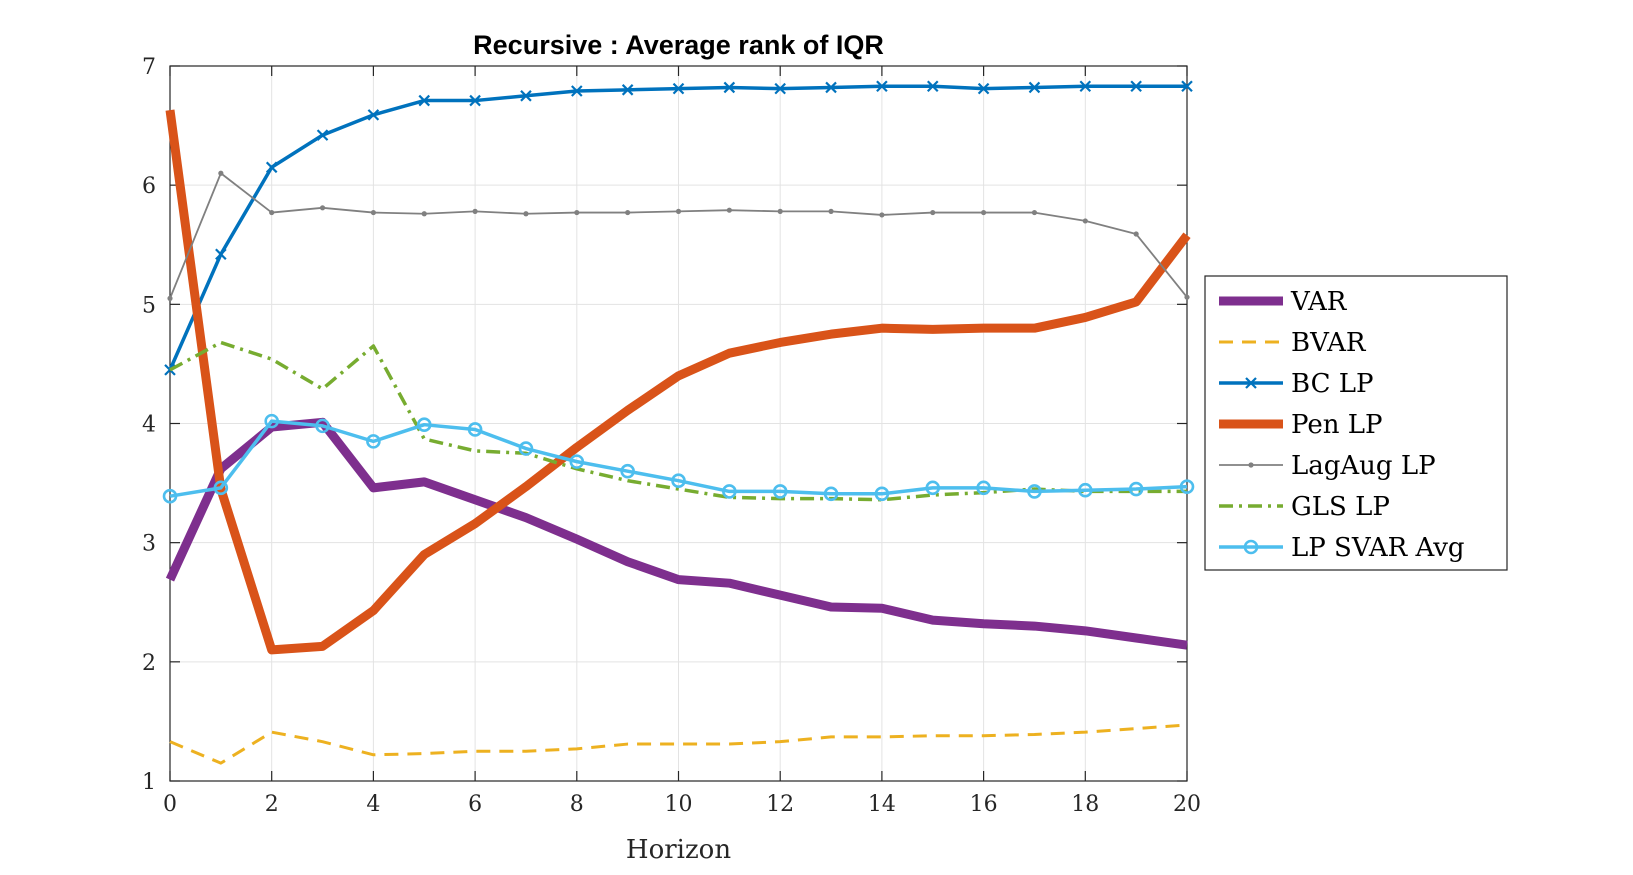 This screenshot has height=875, width=1633. What do you see at coordinates (149, 425) in the screenshot?
I see `y-tick-label: 4` at bounding box center [149, 425].